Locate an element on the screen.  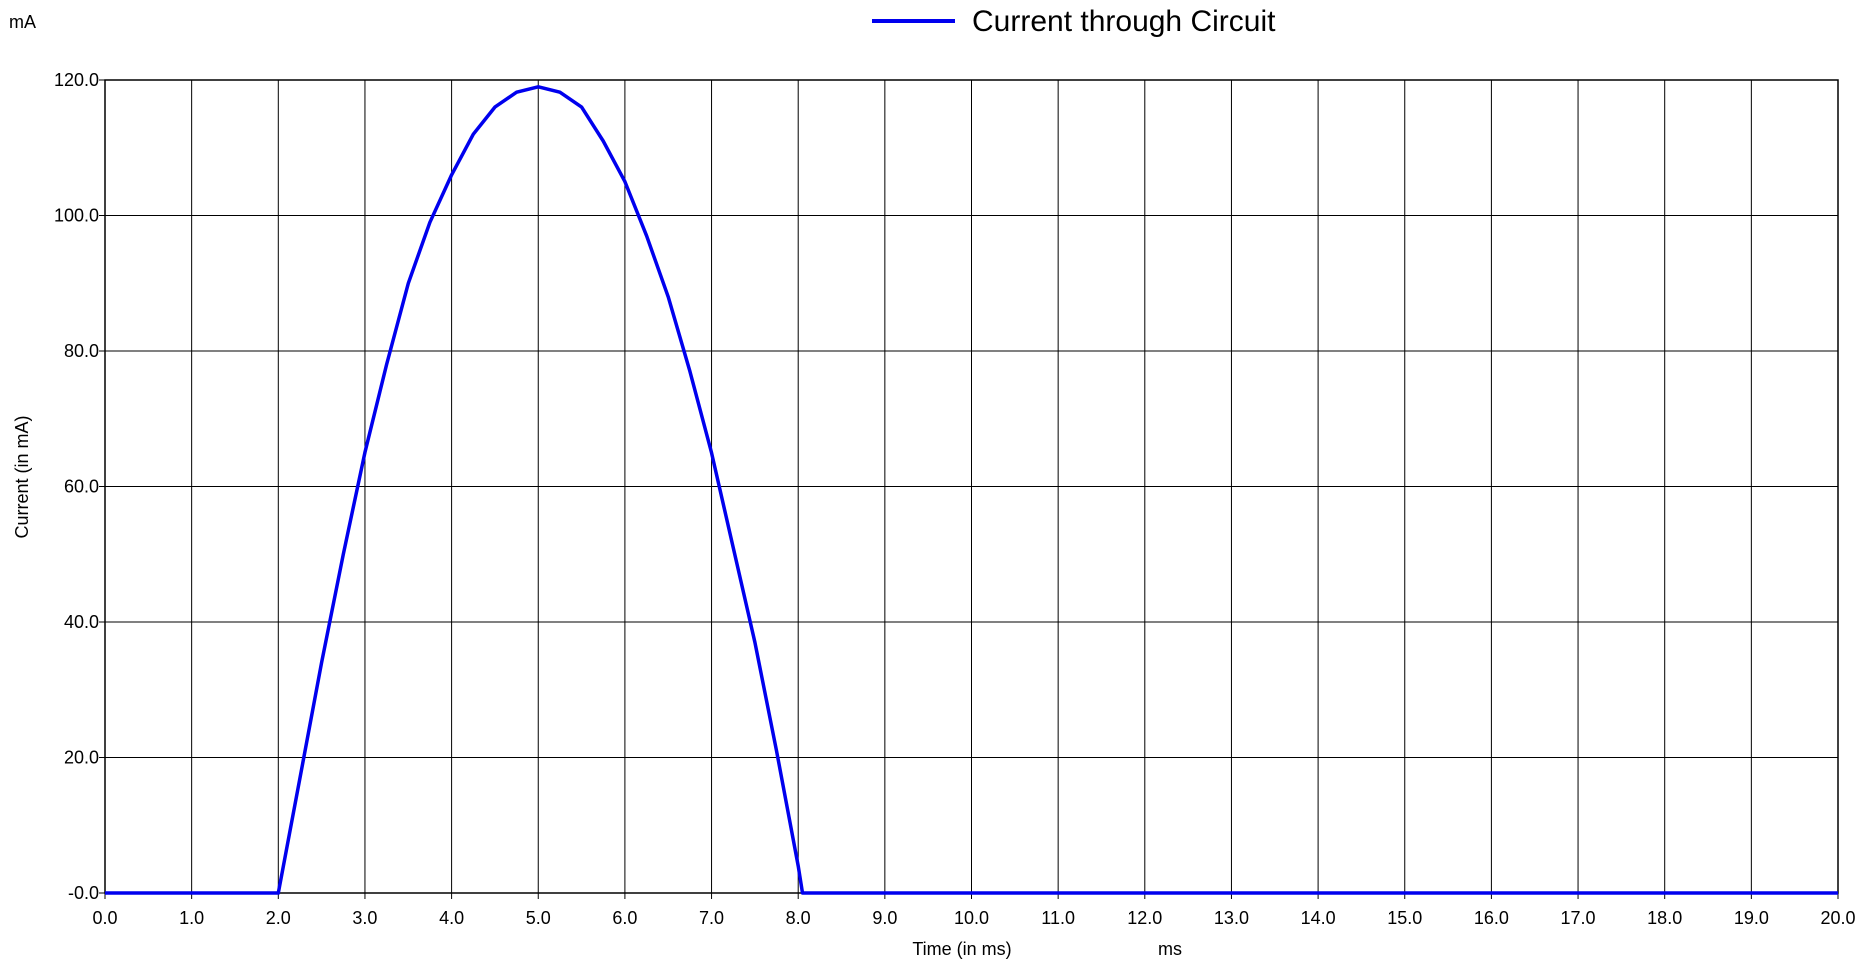
x-tick-label: 16.0 is located at coordinates (1491, 918).